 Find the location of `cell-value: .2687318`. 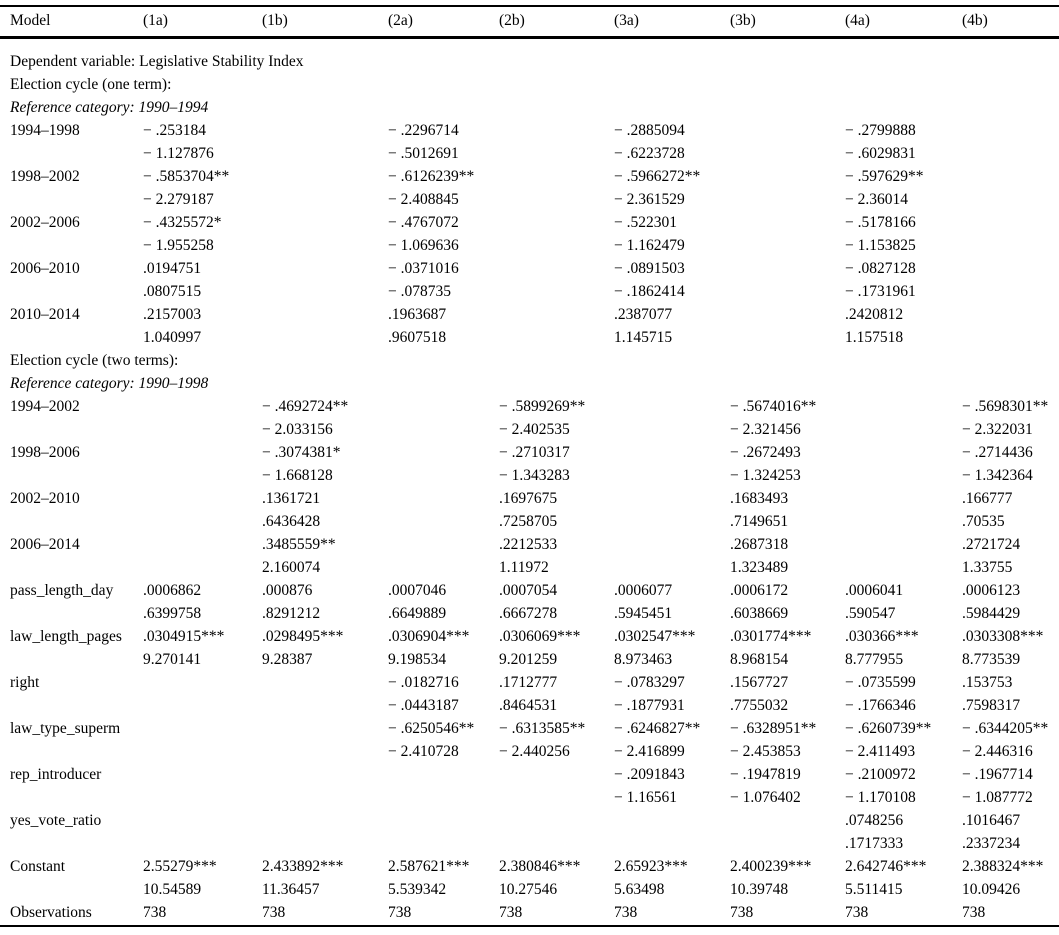

cell-value: .2687318 is located at coordinates (759, 545).